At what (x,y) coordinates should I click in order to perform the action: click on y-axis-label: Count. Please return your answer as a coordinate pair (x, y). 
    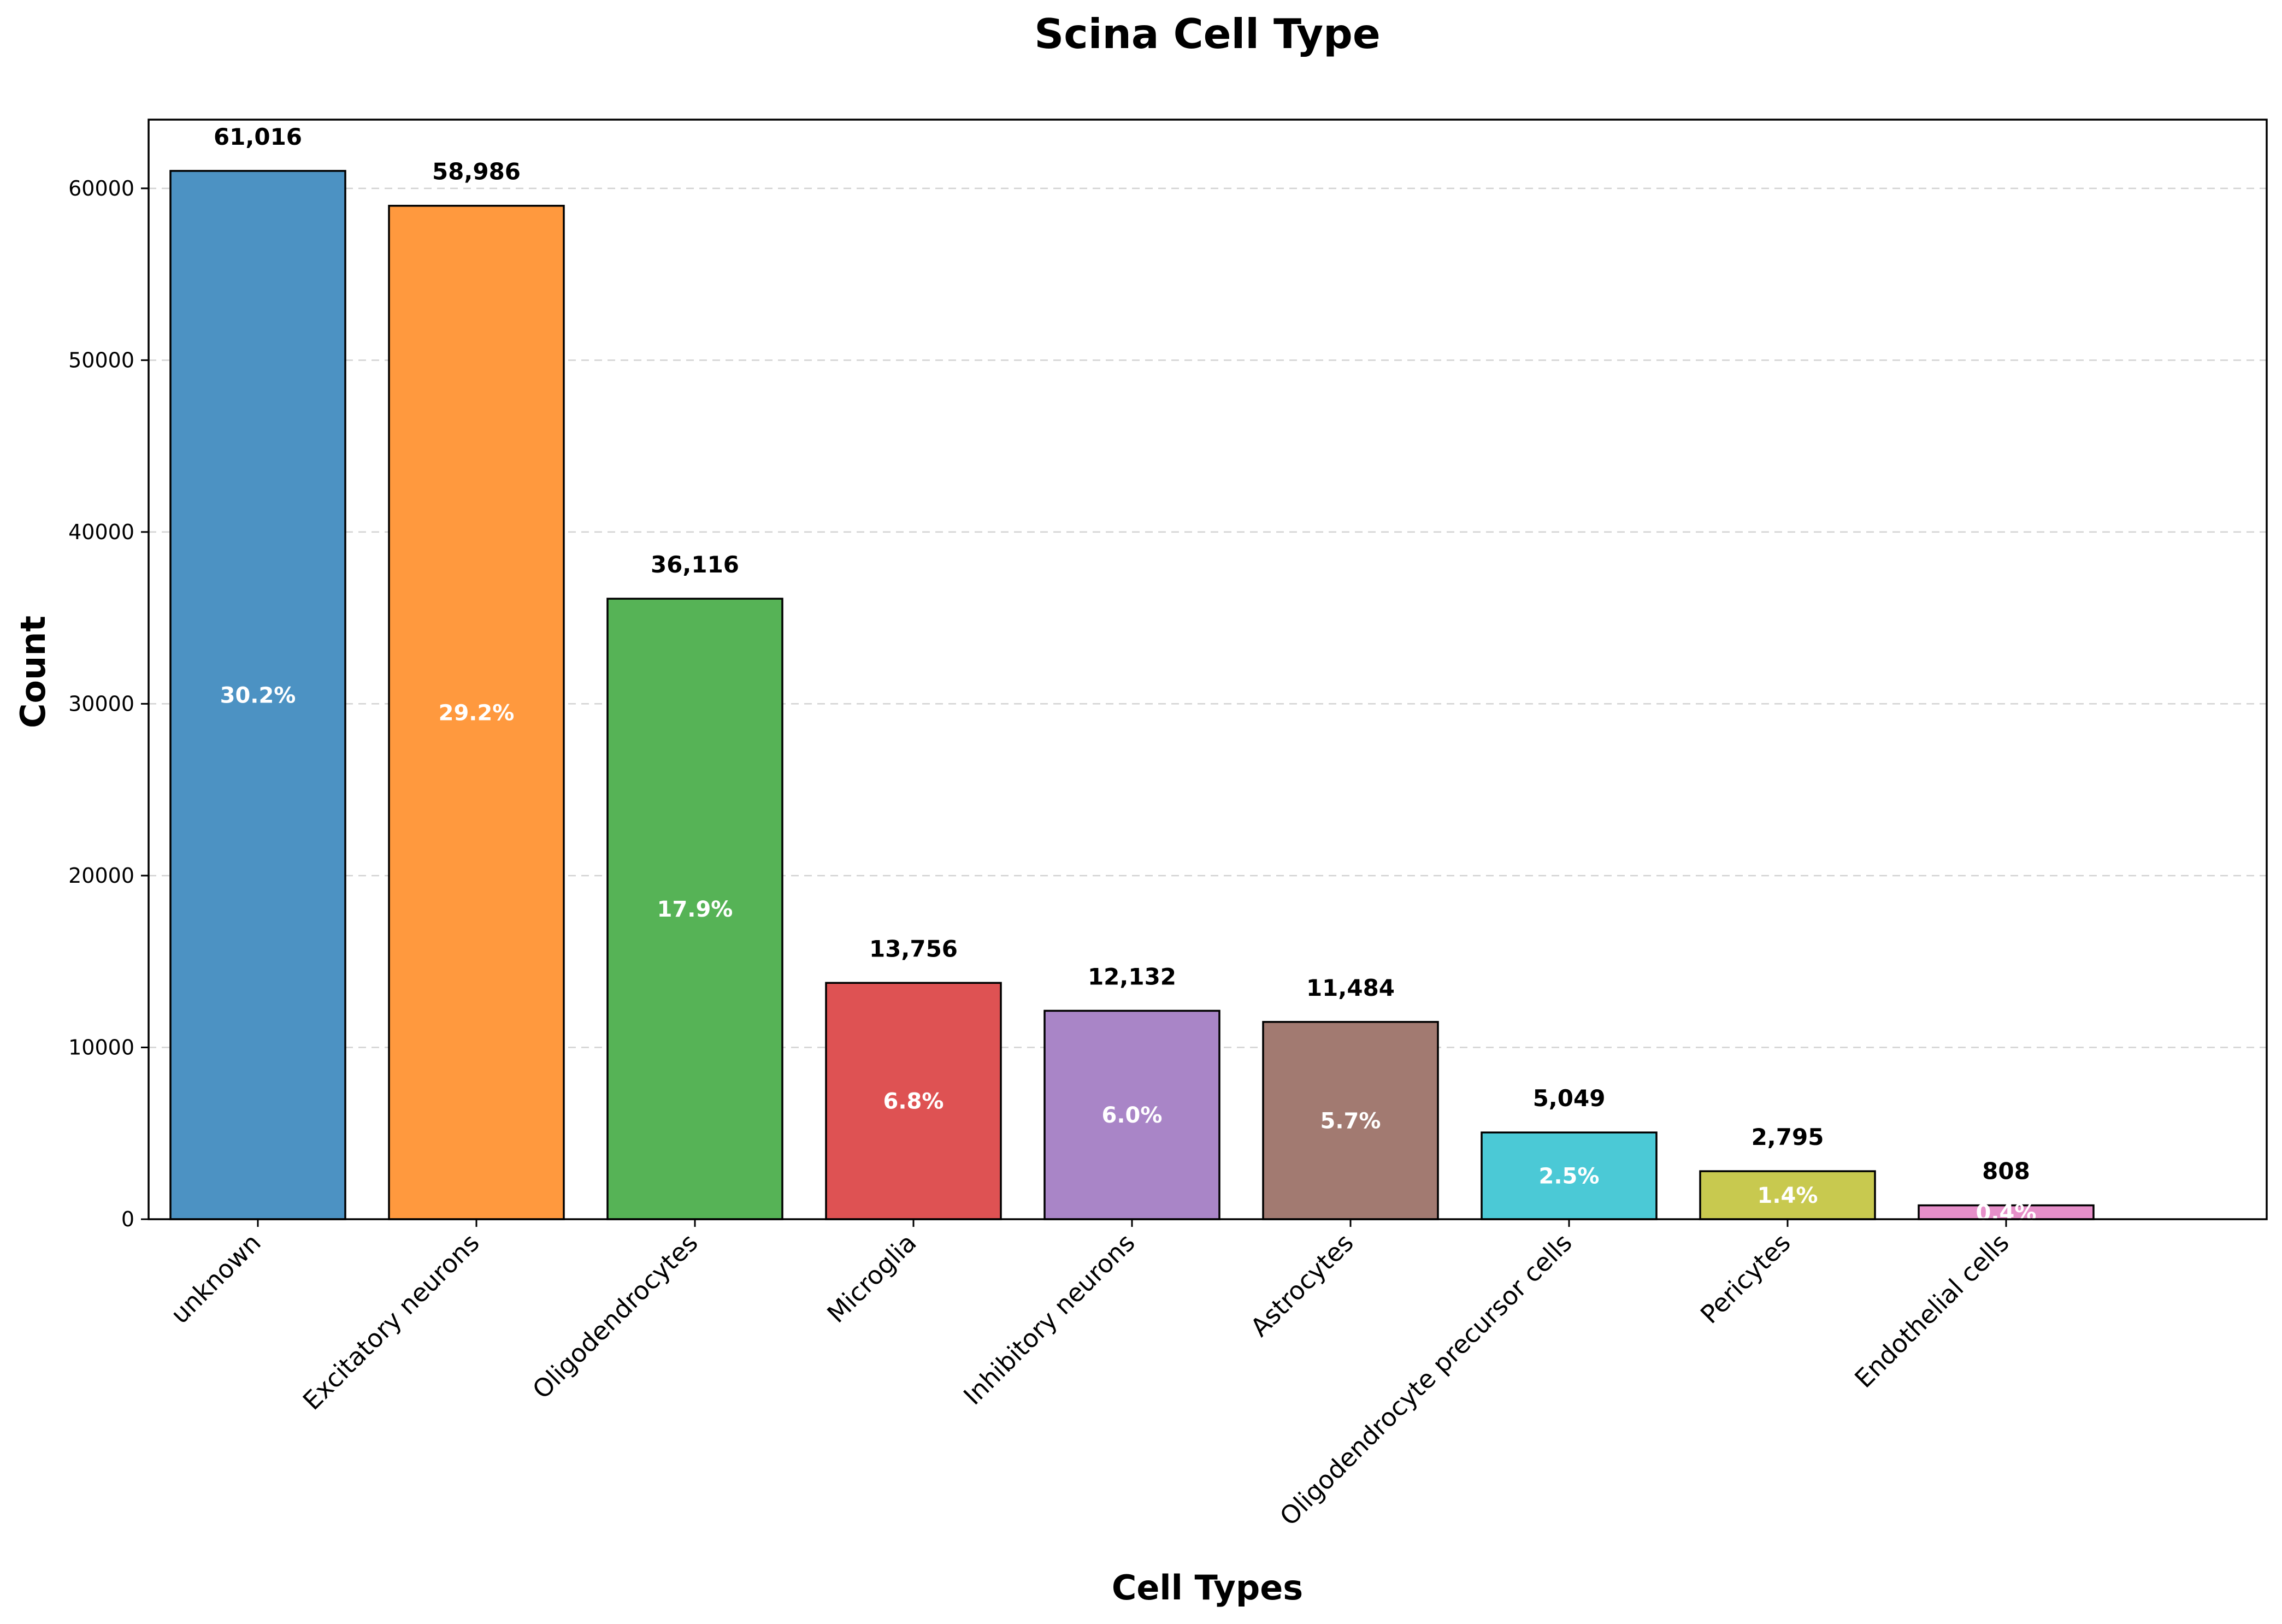
    Looking at the image, I should click on (33, 672).